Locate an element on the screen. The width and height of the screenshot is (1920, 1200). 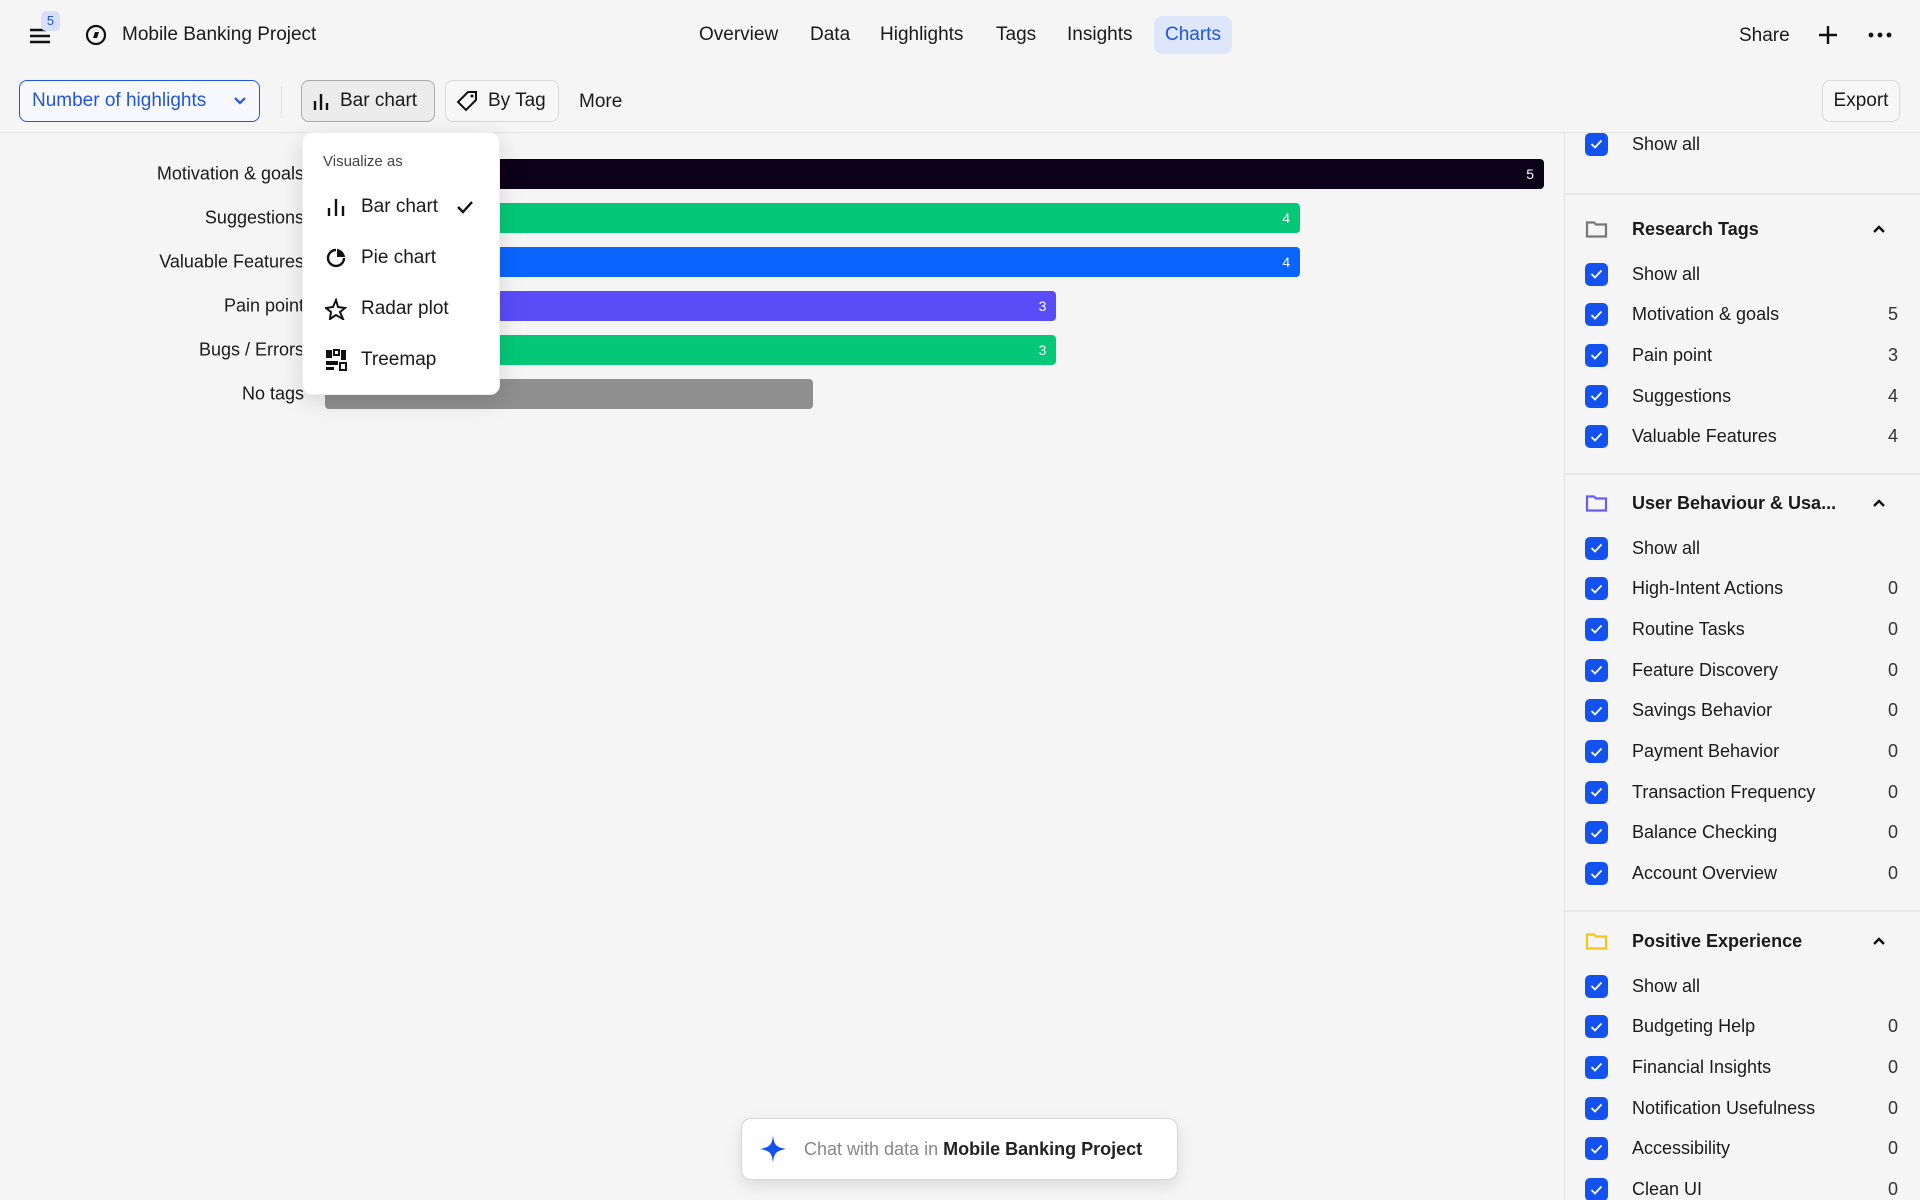
bar-label: No tags is located at coordinates (272, 393).